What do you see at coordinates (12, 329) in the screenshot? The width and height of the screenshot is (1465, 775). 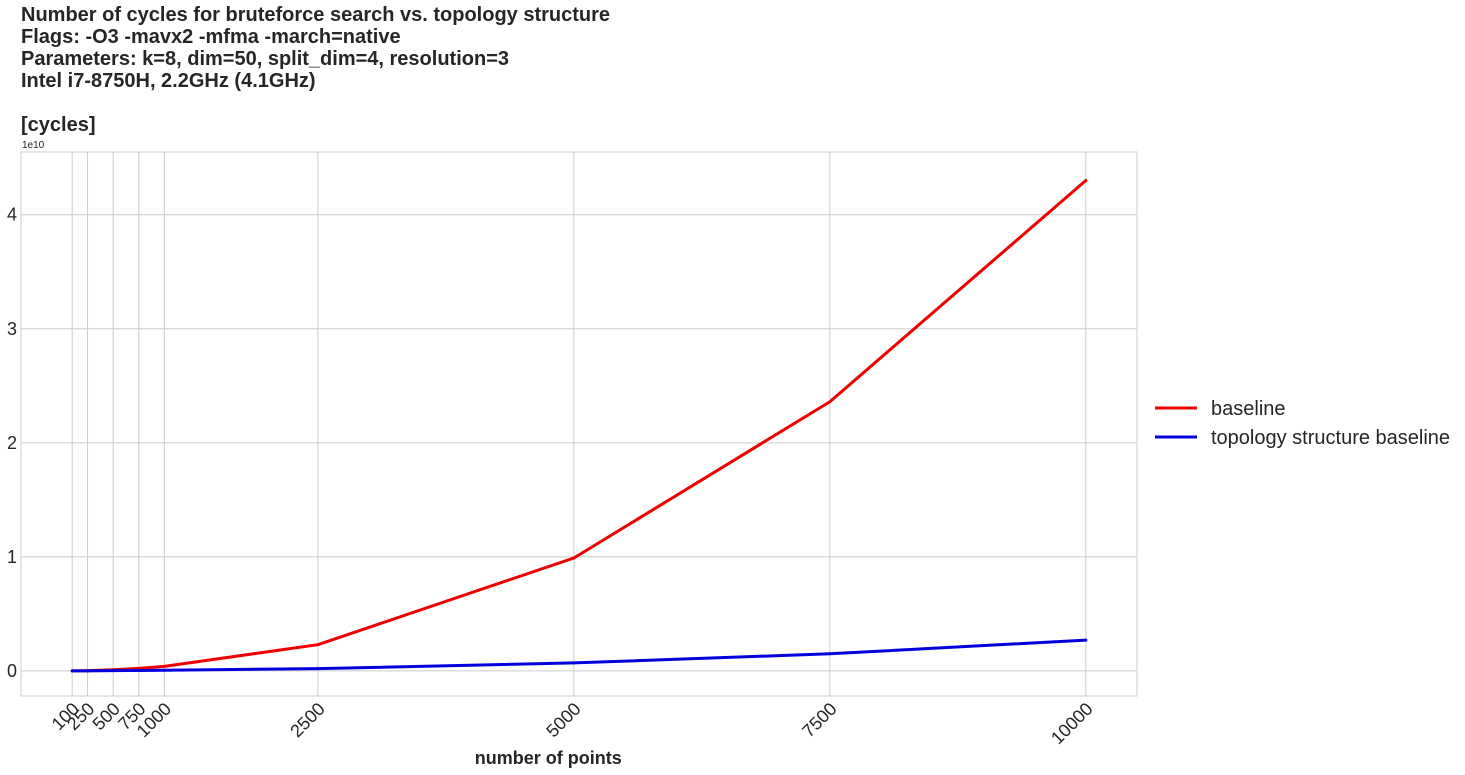 I see `y-tick-label: 3` at bounding box center [12, 329].